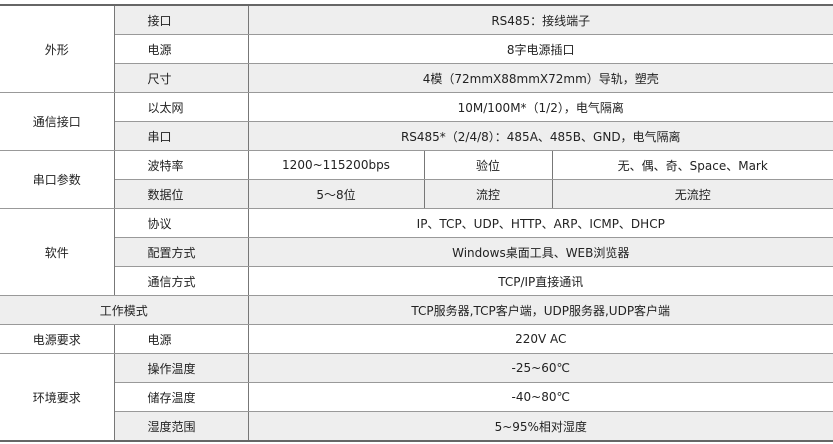 The image size is (833, 444). I want to click on category-cell: 环境要求, so click(57, 397).